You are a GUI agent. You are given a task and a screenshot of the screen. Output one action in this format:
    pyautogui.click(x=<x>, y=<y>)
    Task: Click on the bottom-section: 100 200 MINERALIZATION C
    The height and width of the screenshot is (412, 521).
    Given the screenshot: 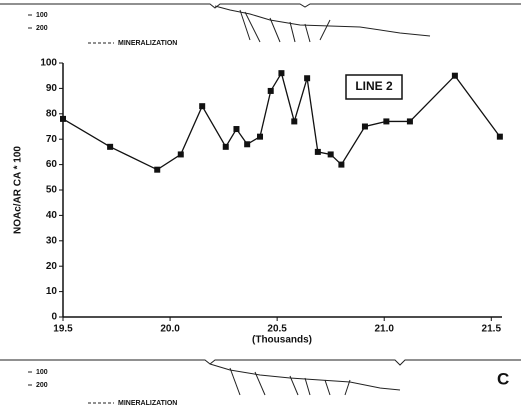 What is the action you would take?
    pyautogui.click(x=260, y=383)
    